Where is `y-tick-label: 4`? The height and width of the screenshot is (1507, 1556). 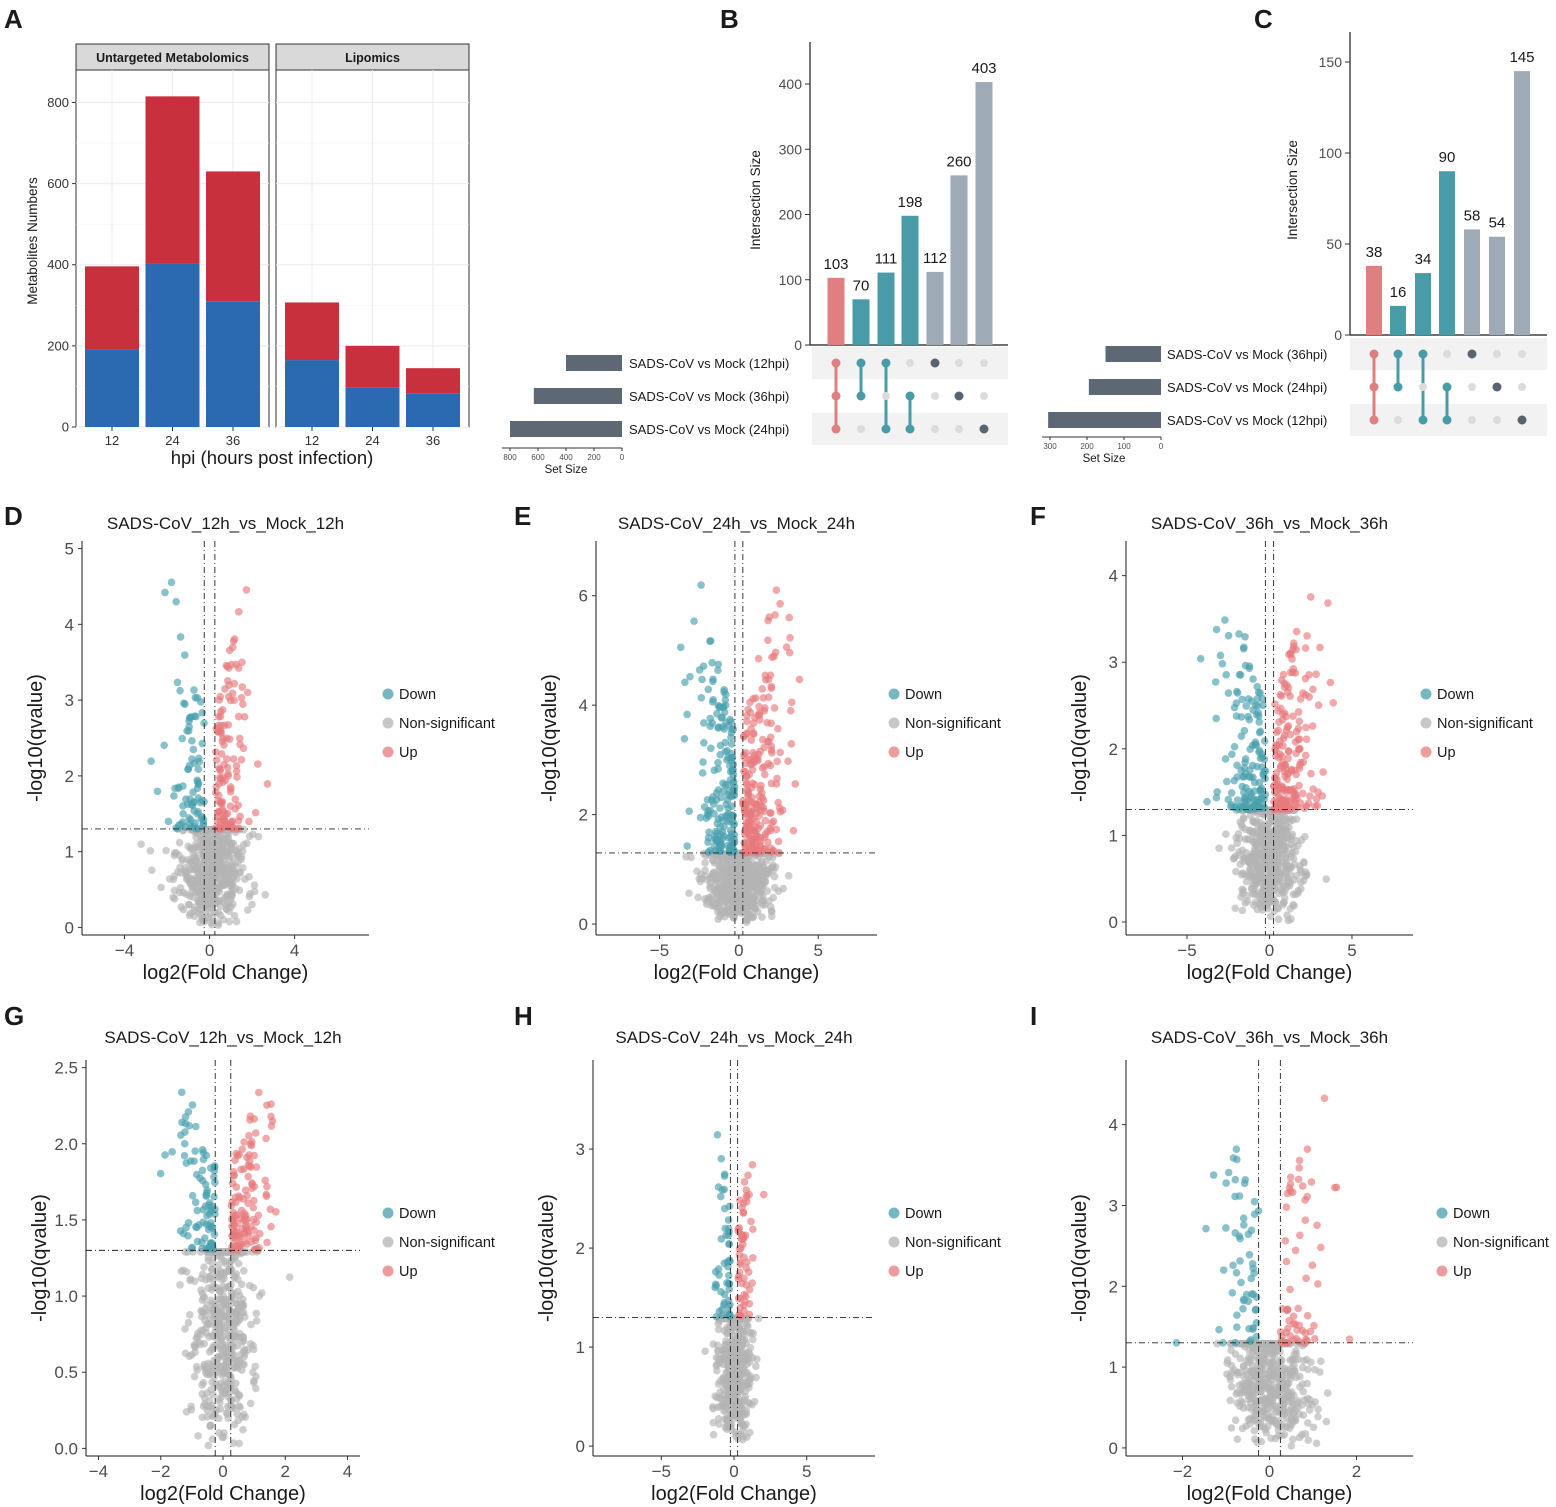
y-tick-label: 4 is located at coordinates (583, 705).